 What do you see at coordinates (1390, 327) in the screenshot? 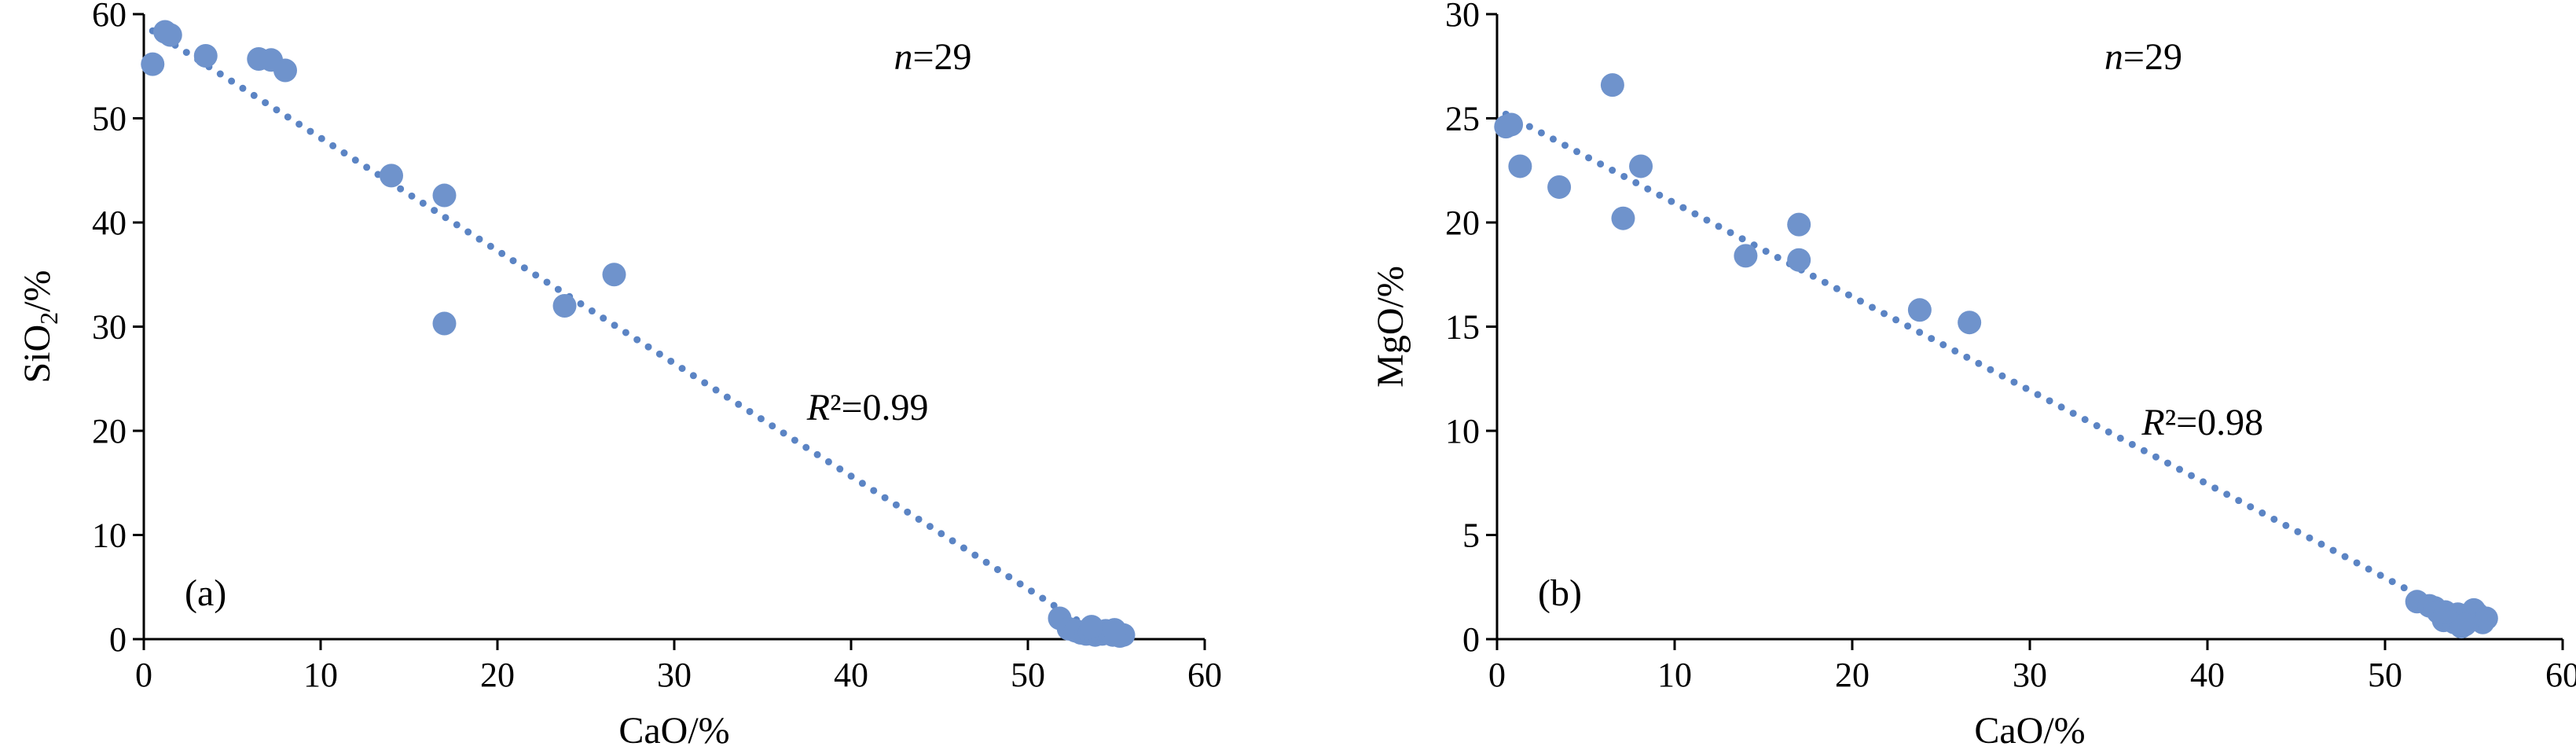
I see `y-axis-title: MgO/%` at bounding box center [1390, 327].